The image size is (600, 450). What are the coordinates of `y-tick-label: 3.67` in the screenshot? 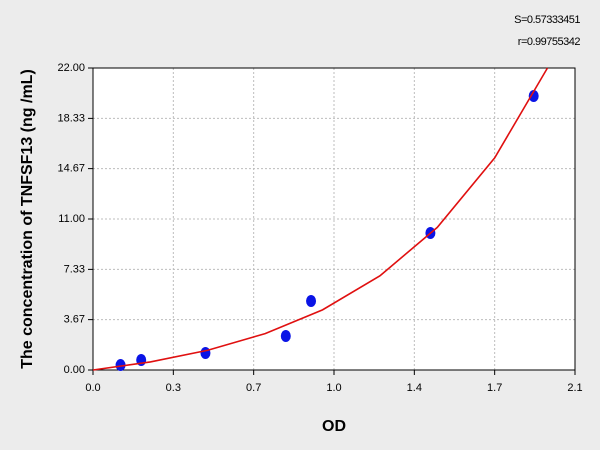 It's located at (74, 320).